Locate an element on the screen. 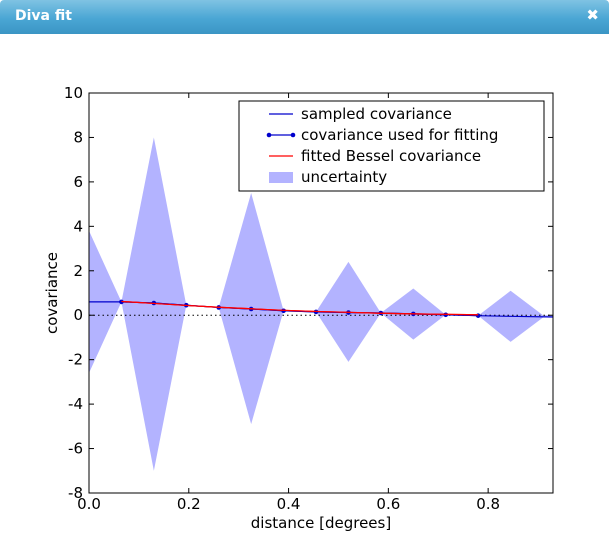  x-tick-label: 0.0 is located at coordinates (89, 504).